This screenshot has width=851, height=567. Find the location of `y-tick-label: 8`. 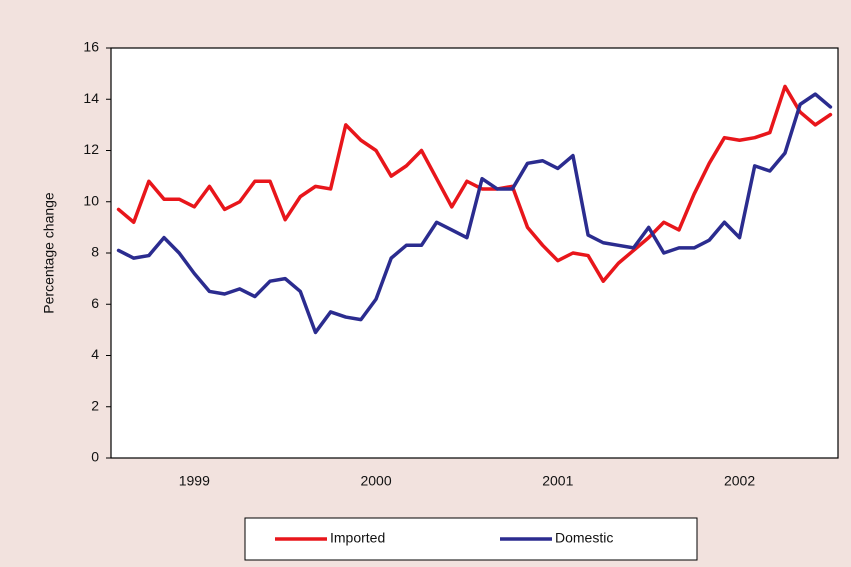

y-tick-label: 8 is located at coordinates (95, 252).